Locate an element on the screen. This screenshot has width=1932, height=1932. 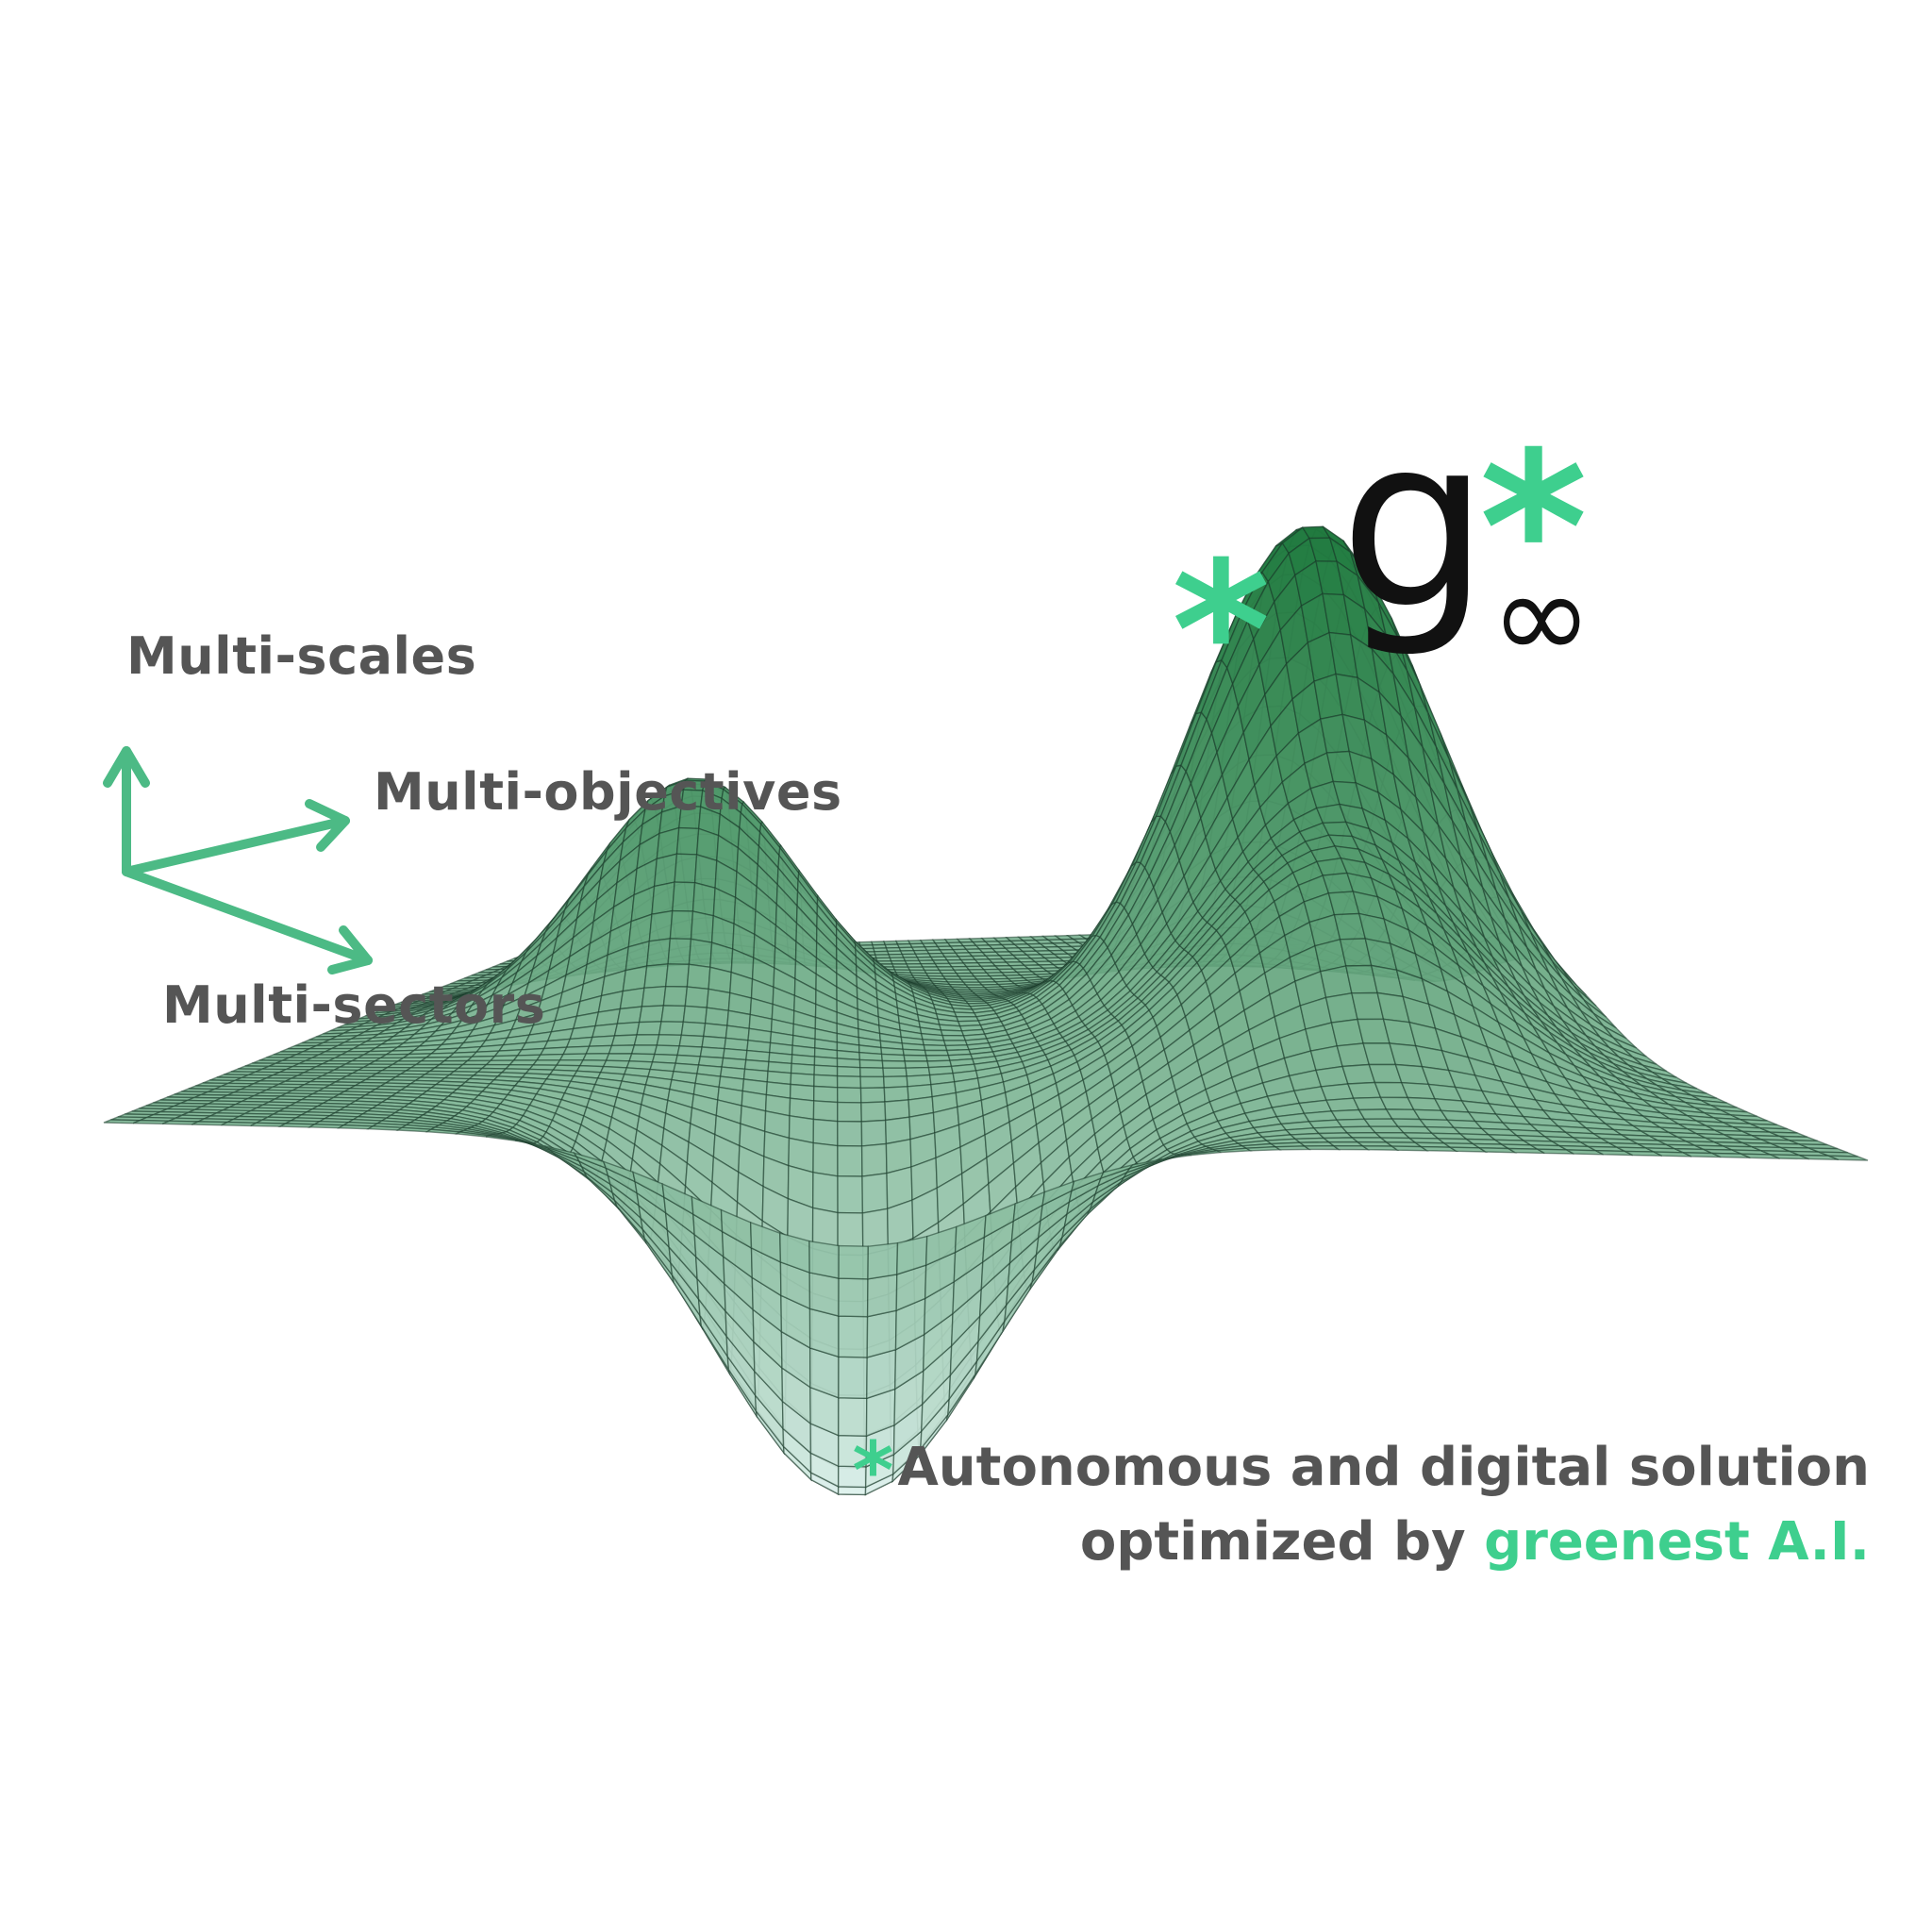
caption-line-2: optimized by greenest A.I. is located at coordinates (1361, 1542).